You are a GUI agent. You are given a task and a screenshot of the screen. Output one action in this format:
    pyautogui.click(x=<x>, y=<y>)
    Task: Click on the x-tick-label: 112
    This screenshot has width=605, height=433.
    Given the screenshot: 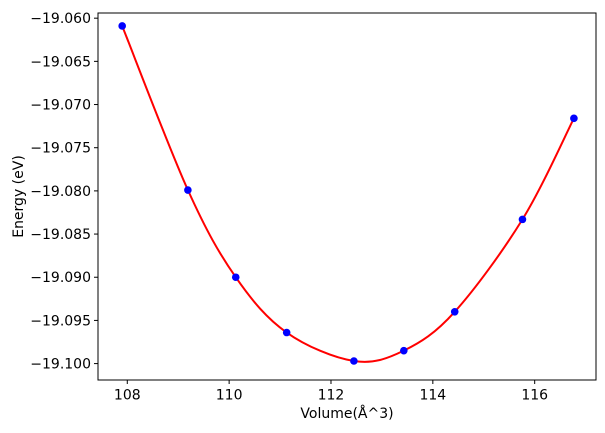 What is the action you would take?
    pyautogui.click(x=331, y=396)
    